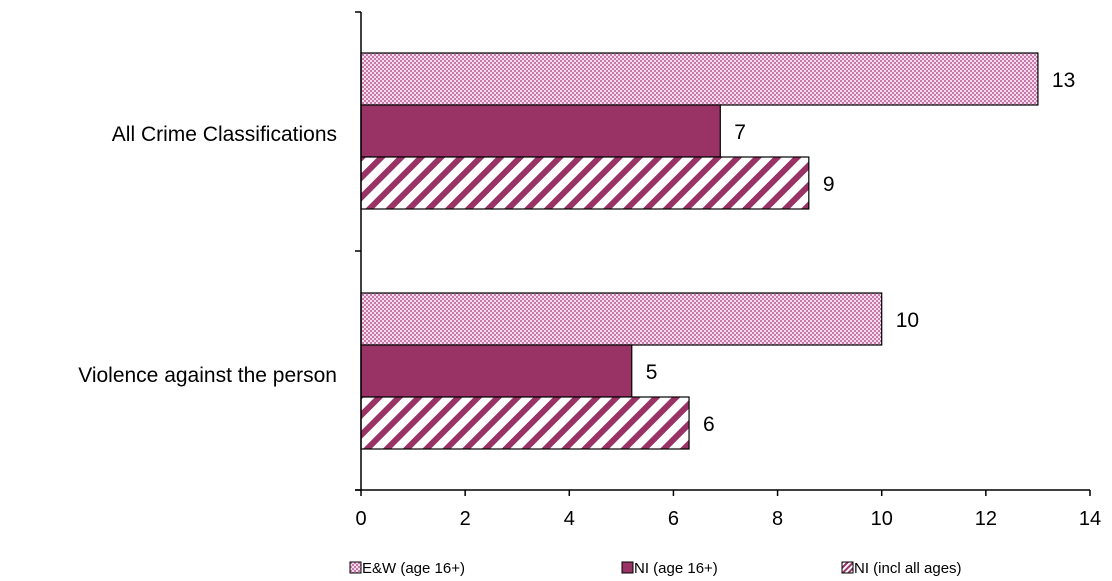  Describe the element at coordinates (1090, 519) in the screenshot. I see `x-tick-label-14: 14` at that location.